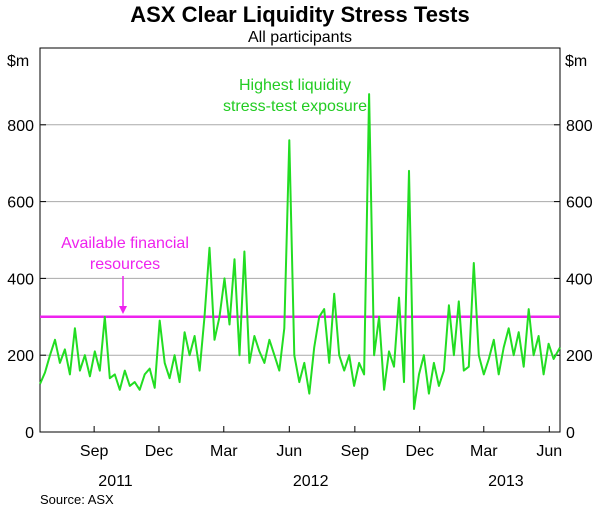  Describe the element at coordinates (311, 481) in the screenshot. I see `x-year-label: 2012` at that location.